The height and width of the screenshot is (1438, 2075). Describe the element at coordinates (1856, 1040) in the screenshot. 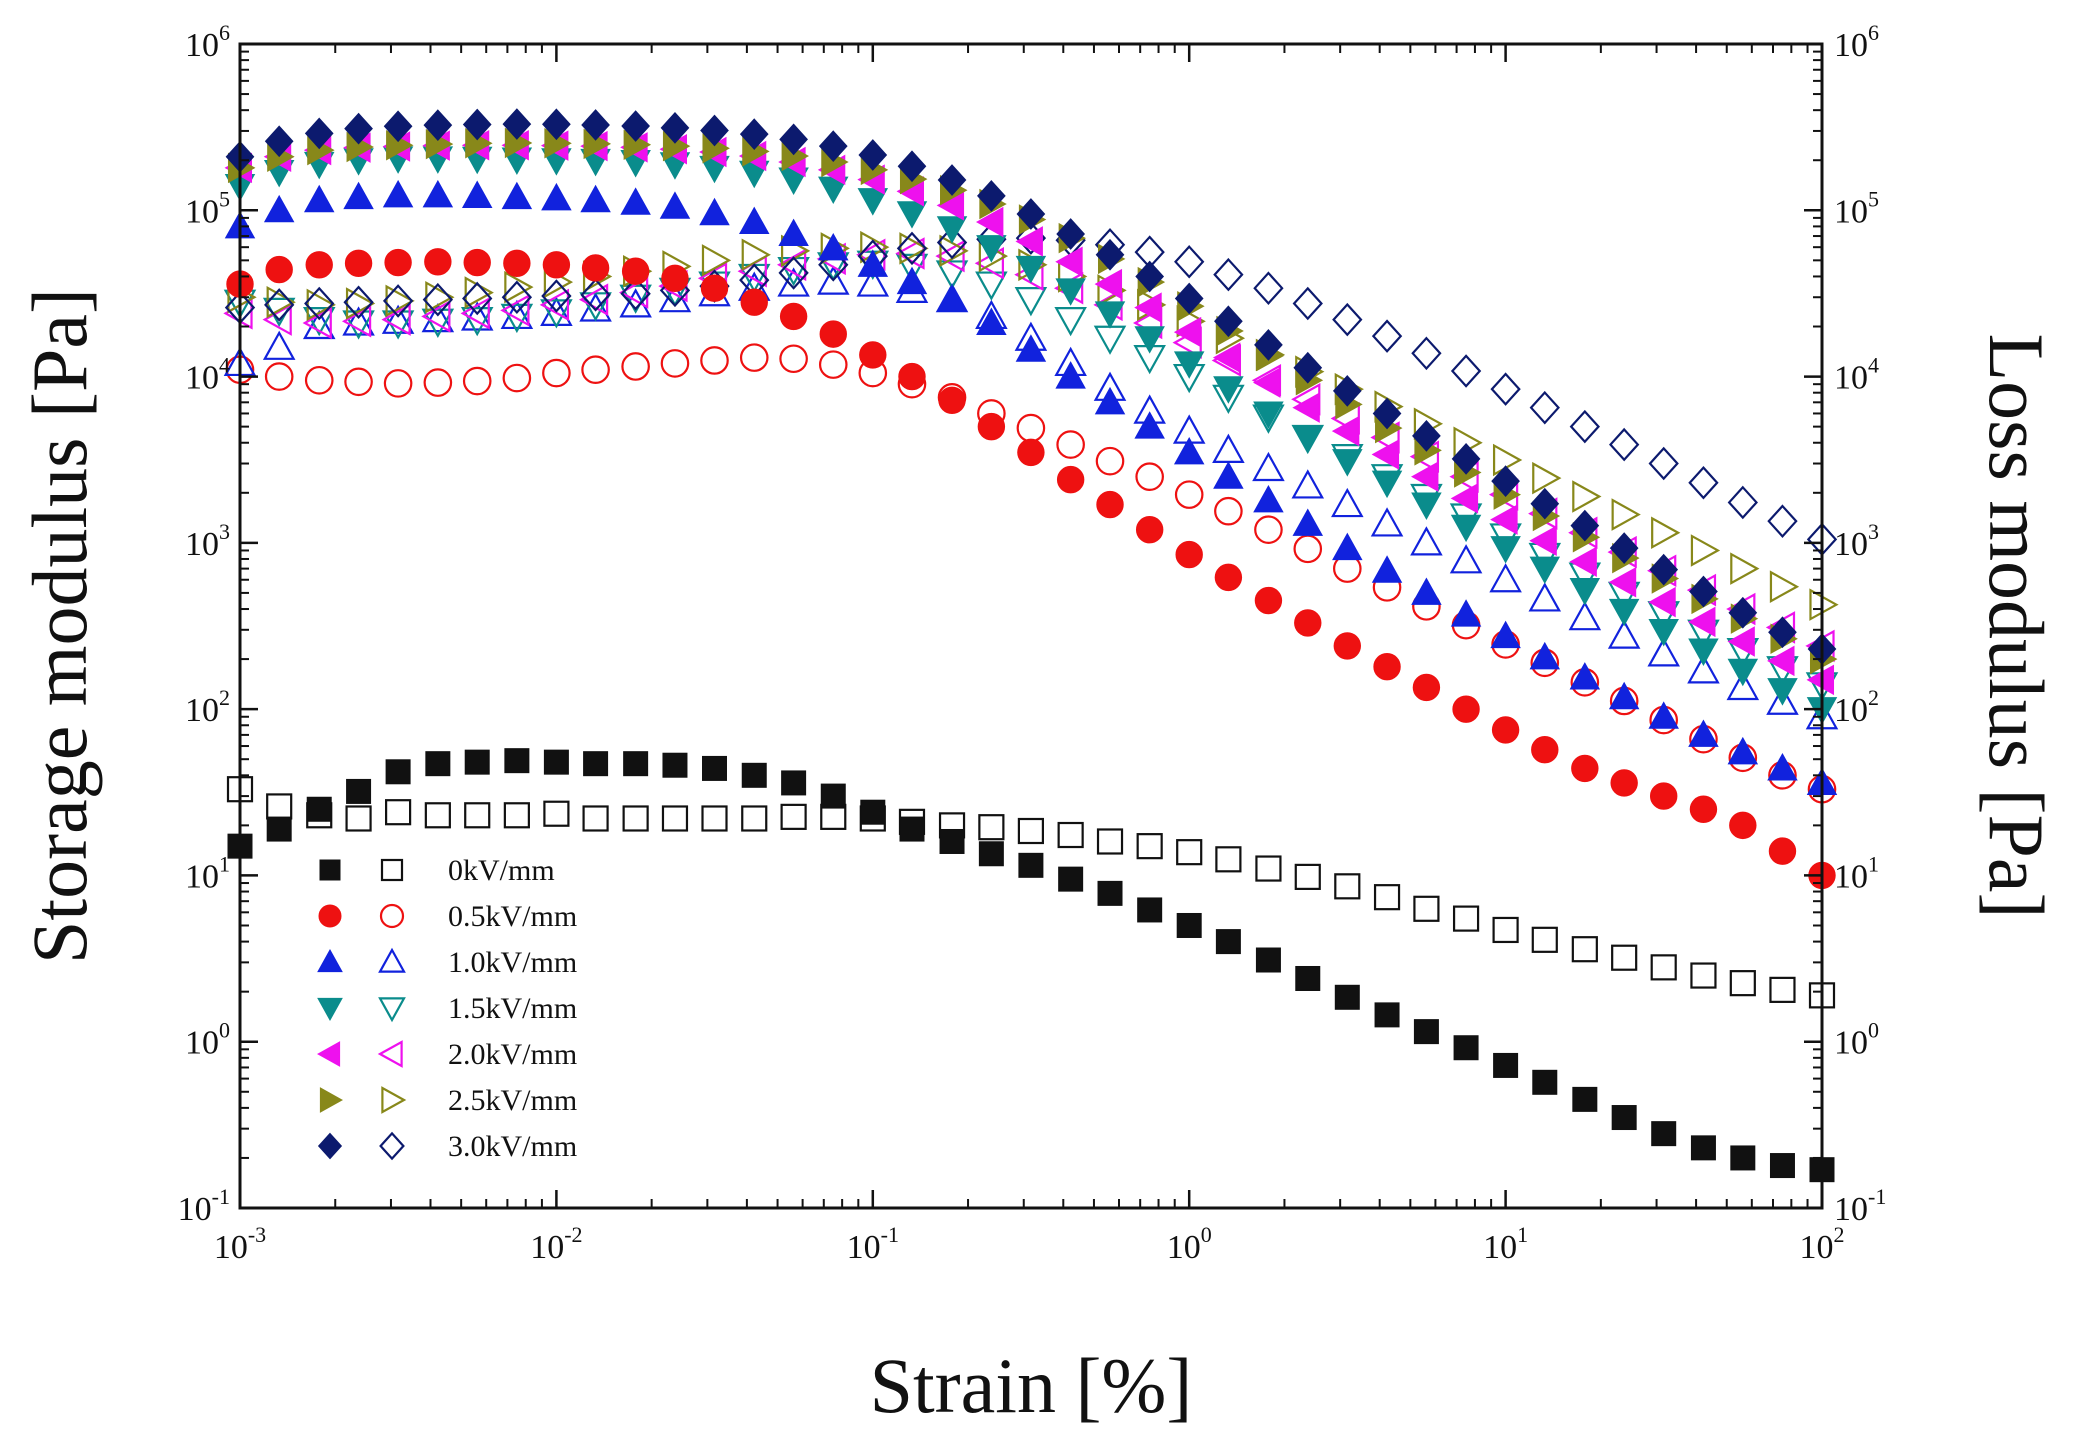

I see `y-right-tick-label: 10⁰` at that location.